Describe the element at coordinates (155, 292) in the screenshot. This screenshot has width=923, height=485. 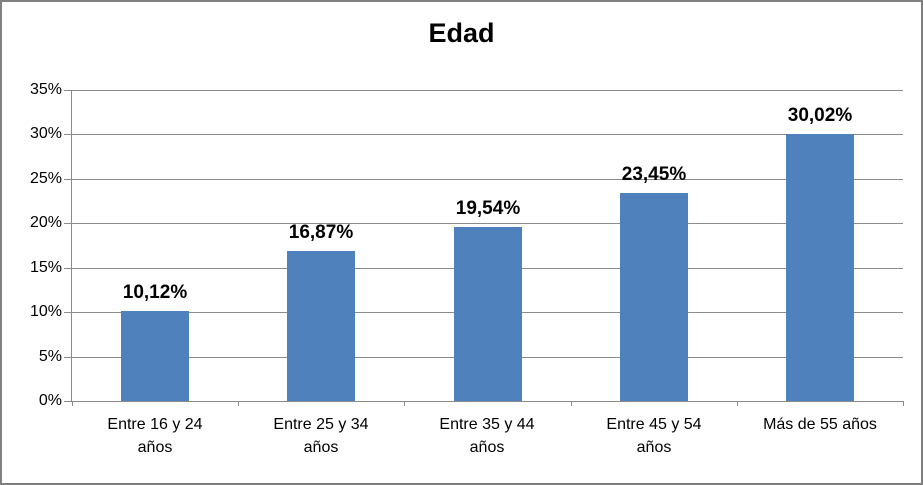
I see `value-label: 10,12%` at that location.